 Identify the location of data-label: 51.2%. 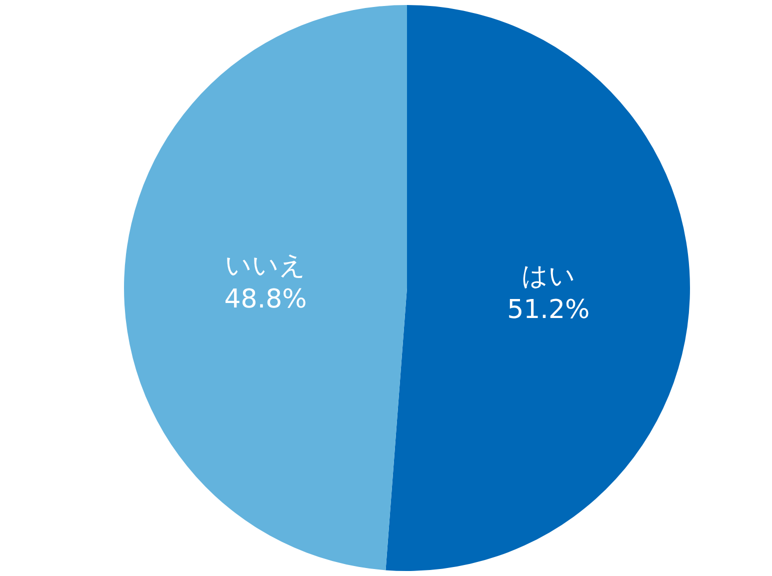
(548, 310).